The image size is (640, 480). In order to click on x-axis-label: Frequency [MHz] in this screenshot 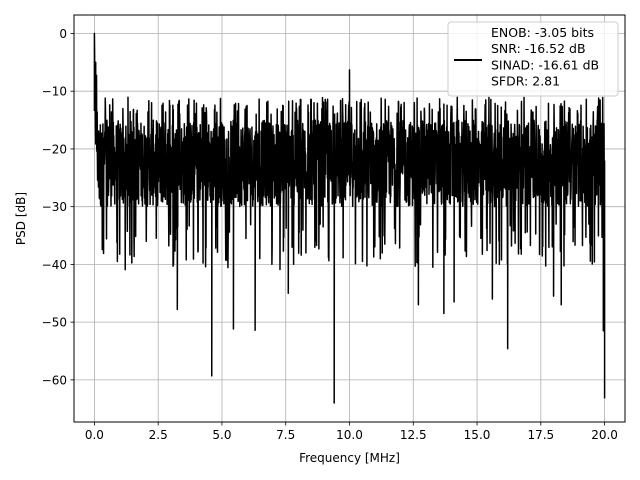, I will do `click(349, 458)`.